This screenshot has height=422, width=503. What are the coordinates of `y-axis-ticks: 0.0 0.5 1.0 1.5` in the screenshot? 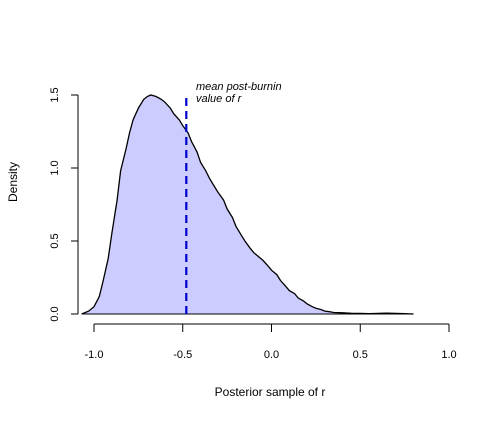 It's located at (63, 204).